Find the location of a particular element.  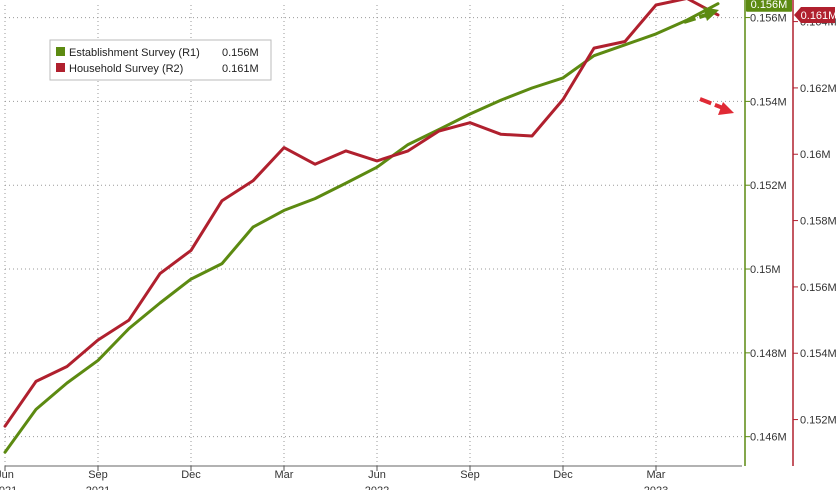

establishment-last-value: 0.156M is located at coordinates (769, 5).